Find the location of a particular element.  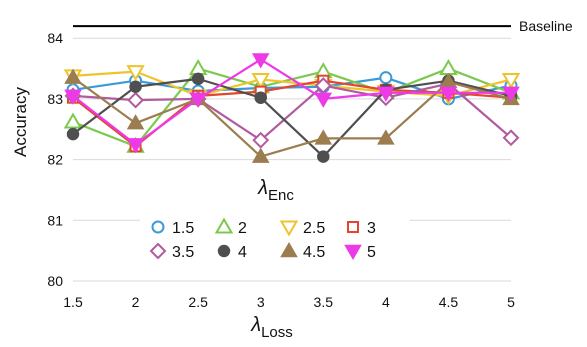

legend-marker-4.5 is located at coordinates (289, 249).